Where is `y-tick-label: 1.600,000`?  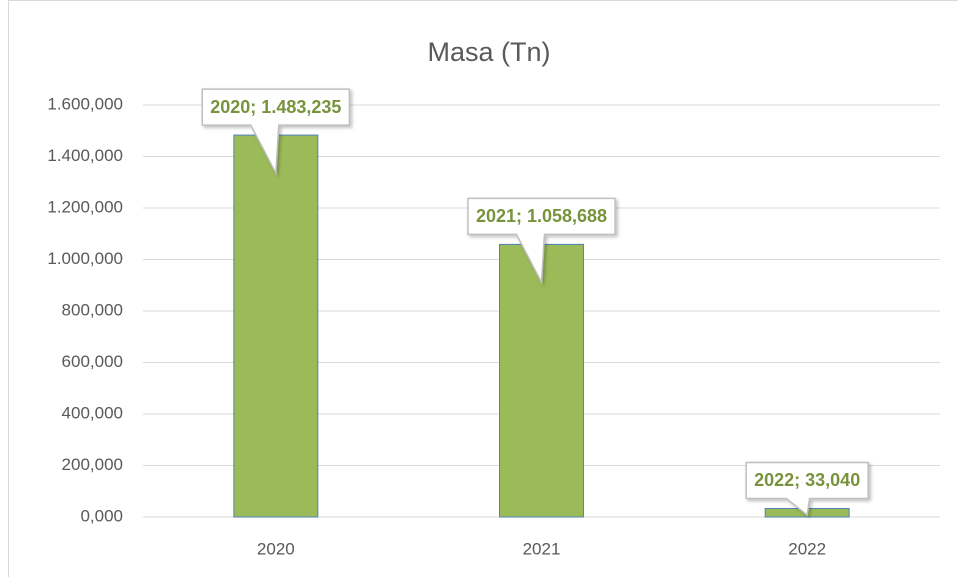 y-tick-label: 1.600,000 is located at coordinates (85, 103).